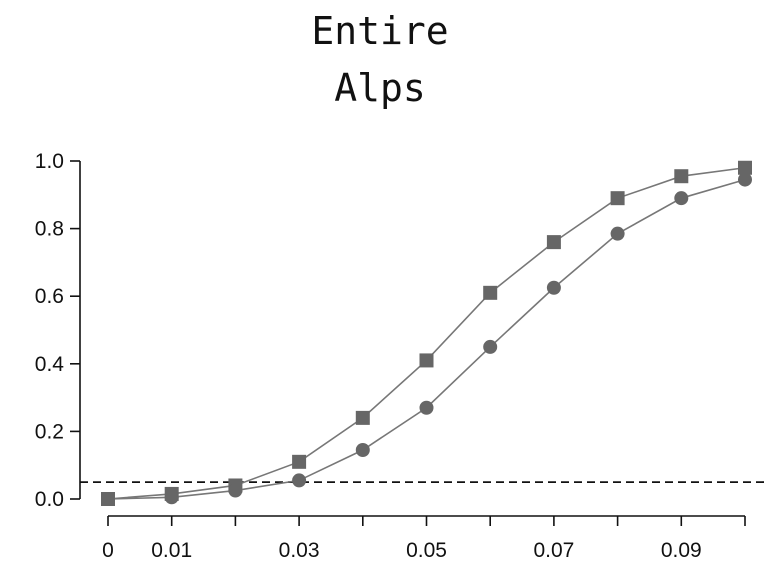 This screenshot has width=766, height=569. I want to click on chart-title-line-1: Entire, so click(379, 31).